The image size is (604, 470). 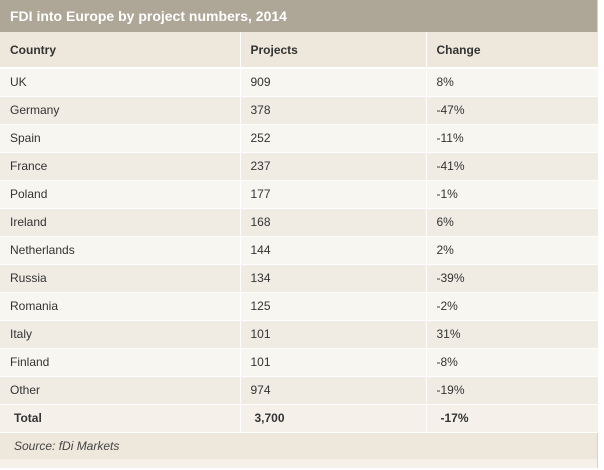 What do you see at coordinates (120, 278) in the screenshot?
I see `cell-country: Russia` at bounding box center [120, 278].